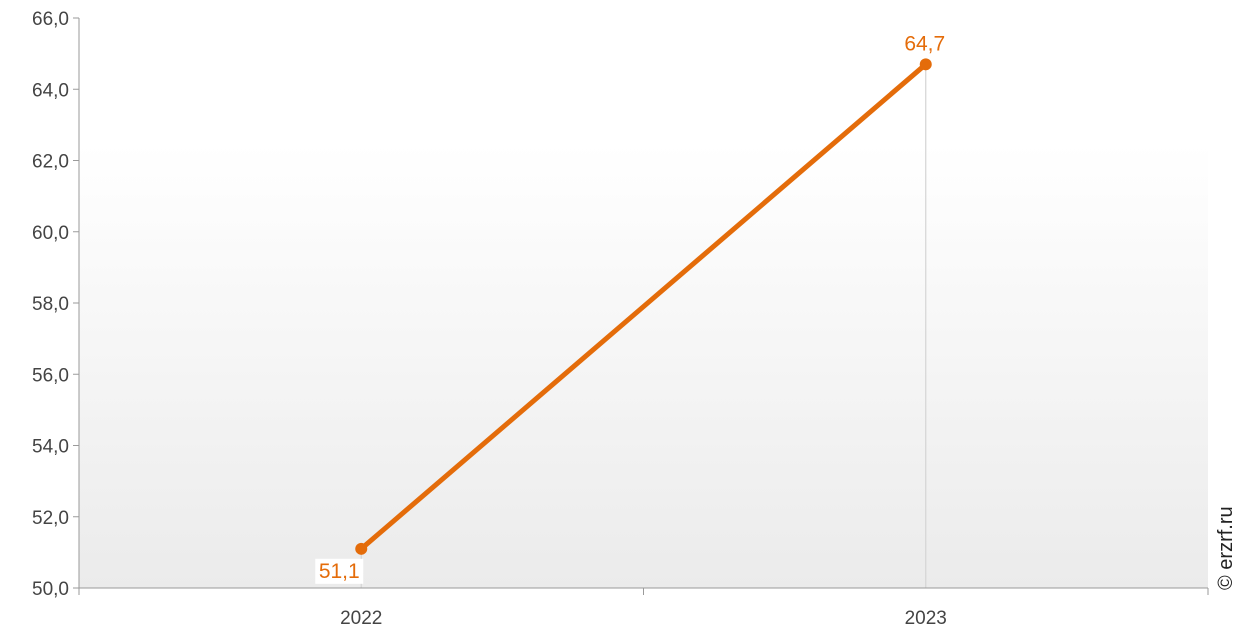 This screenshot has height=635, width=1248. Describe the element at coordinates (361, 618) in the screenshot. I see `x-tick-label: 2022` at that location.